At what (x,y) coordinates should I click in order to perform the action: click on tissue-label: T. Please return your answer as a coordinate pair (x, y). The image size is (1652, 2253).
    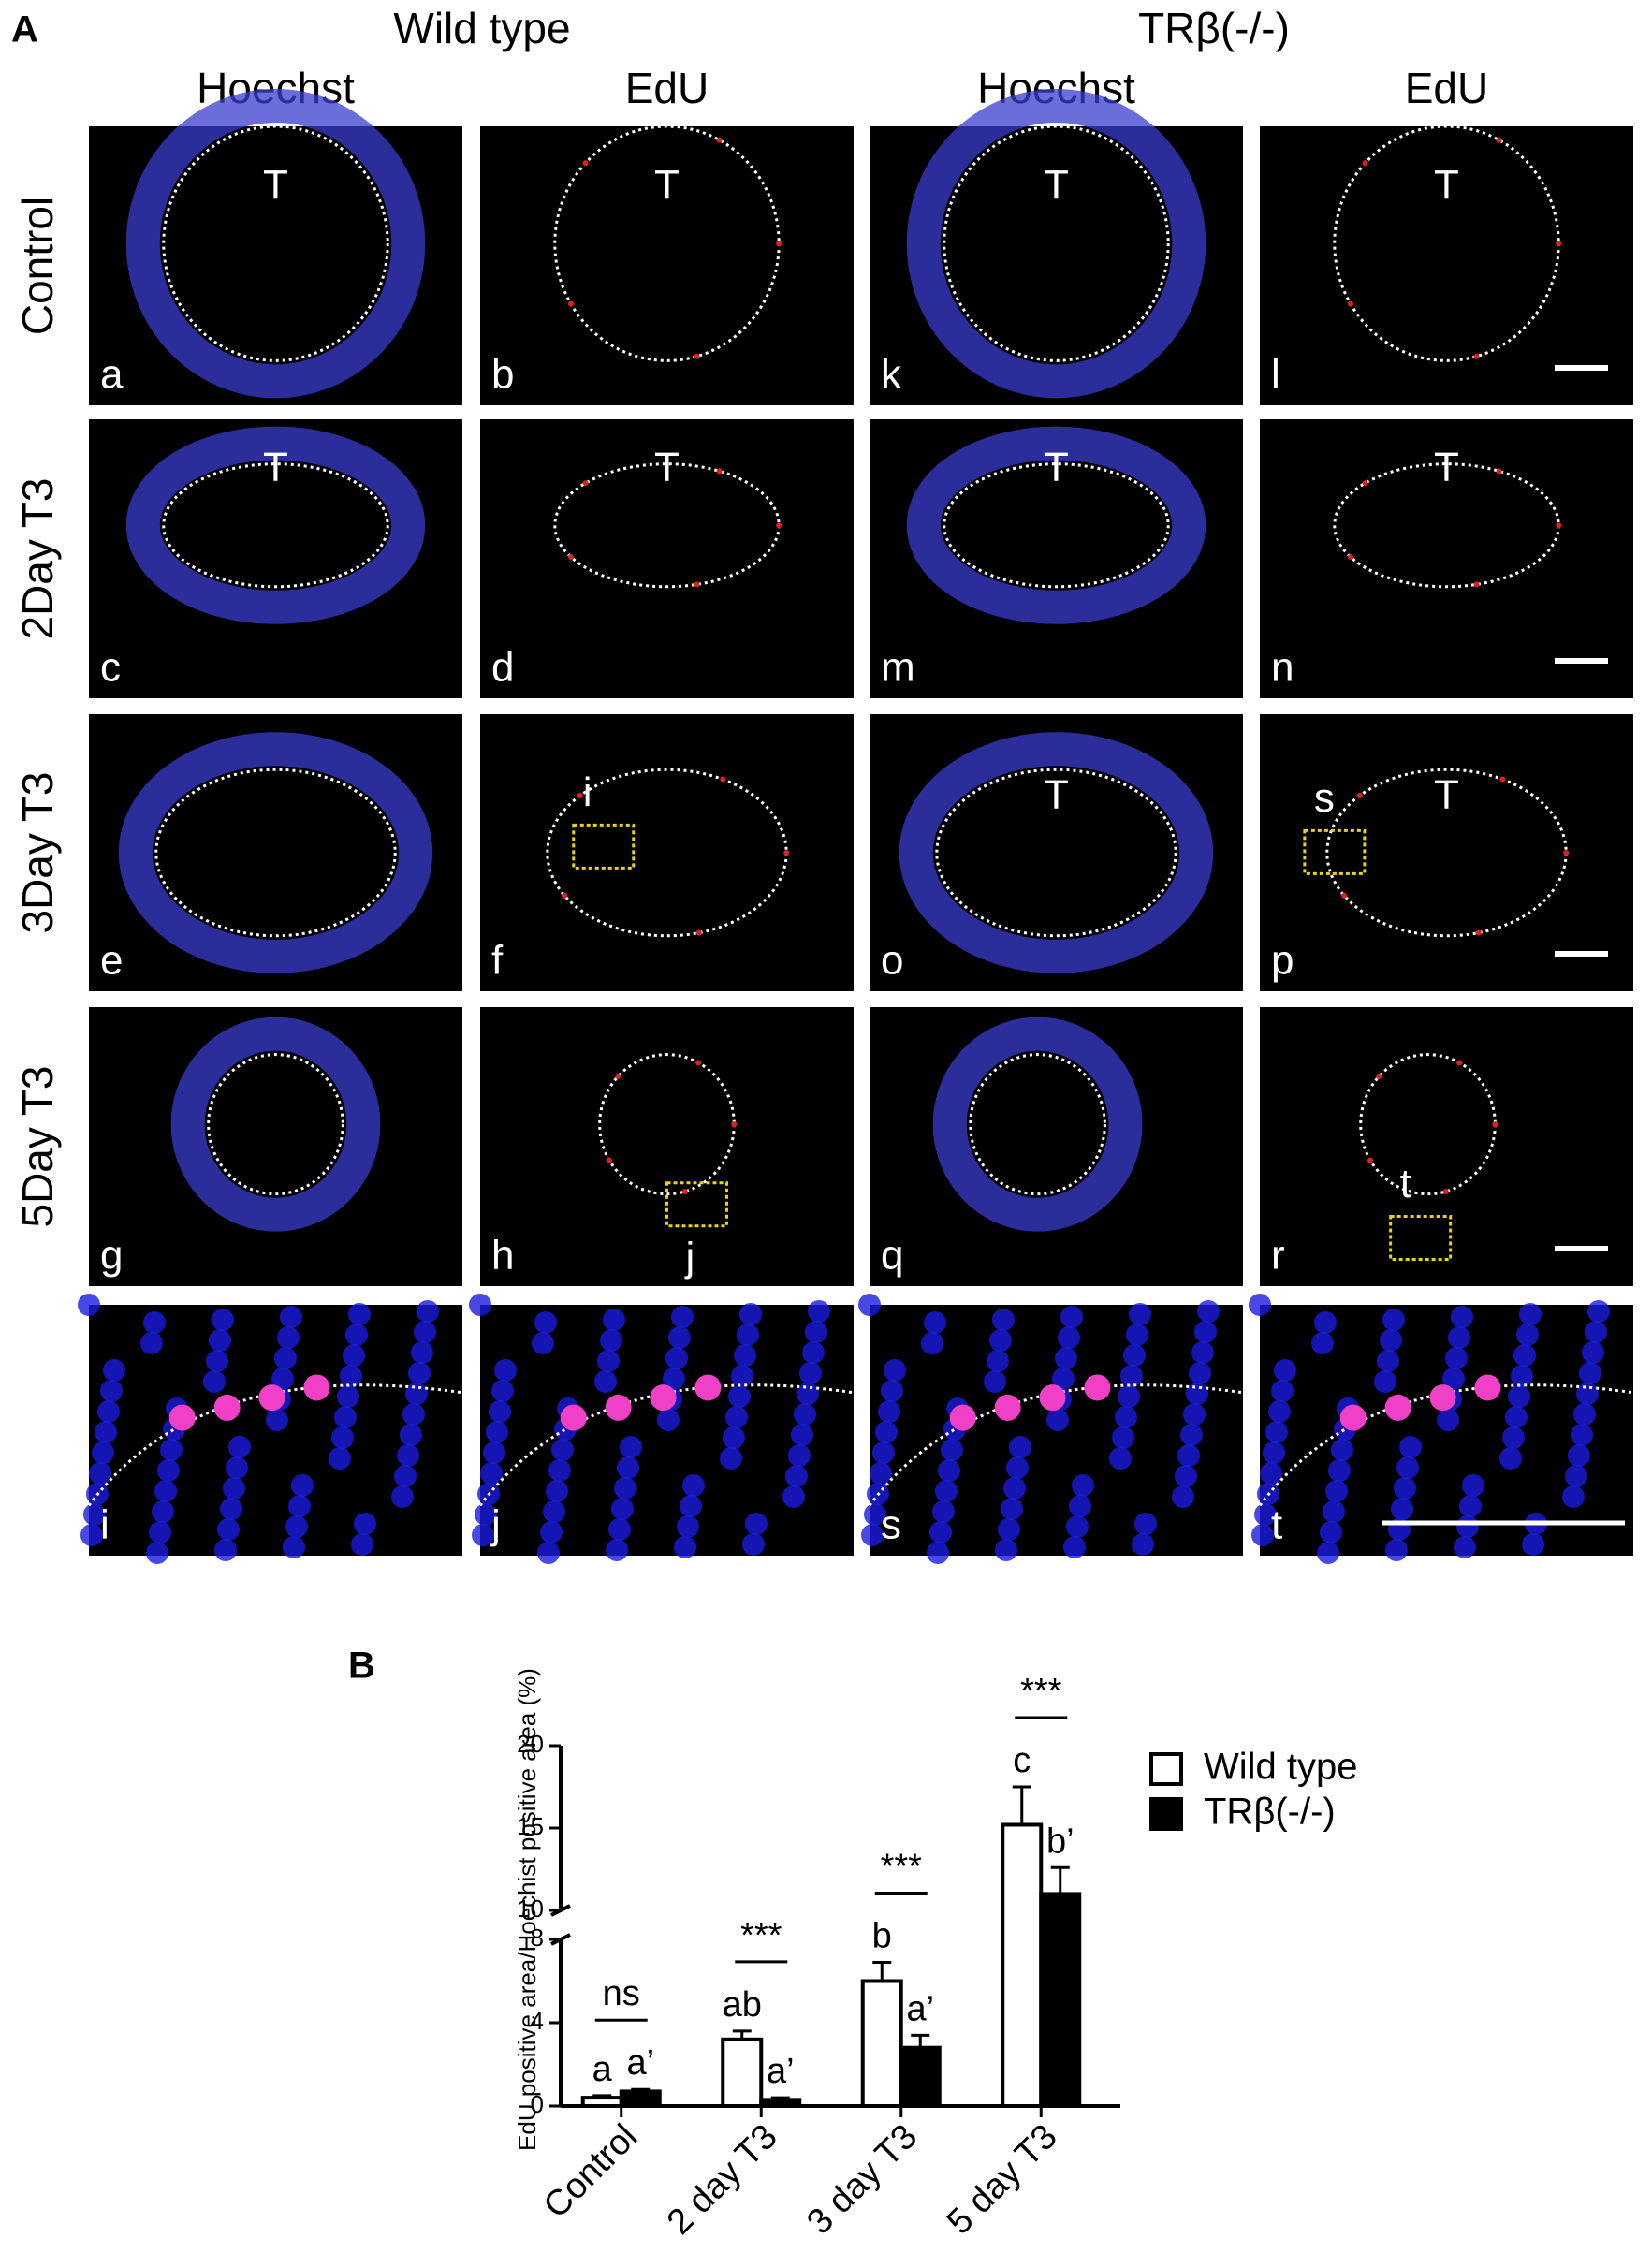
    Looking at the image, I should click on (275, 467).